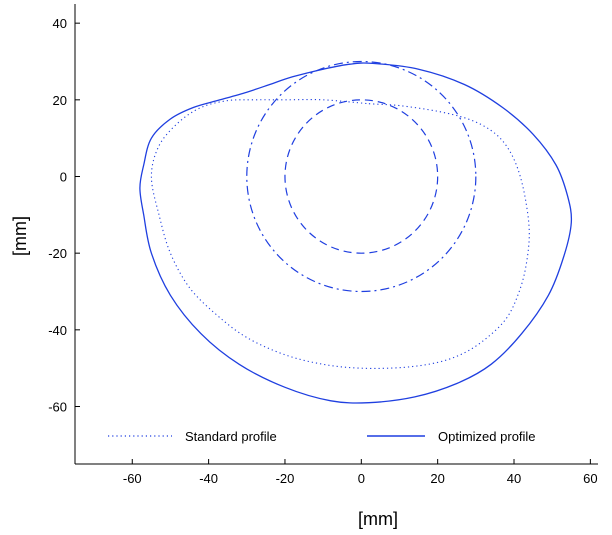  Describe the element at coordinates (322, 436) in the screenshot. I see `legend: Standard profile Optimized profile` at that location.